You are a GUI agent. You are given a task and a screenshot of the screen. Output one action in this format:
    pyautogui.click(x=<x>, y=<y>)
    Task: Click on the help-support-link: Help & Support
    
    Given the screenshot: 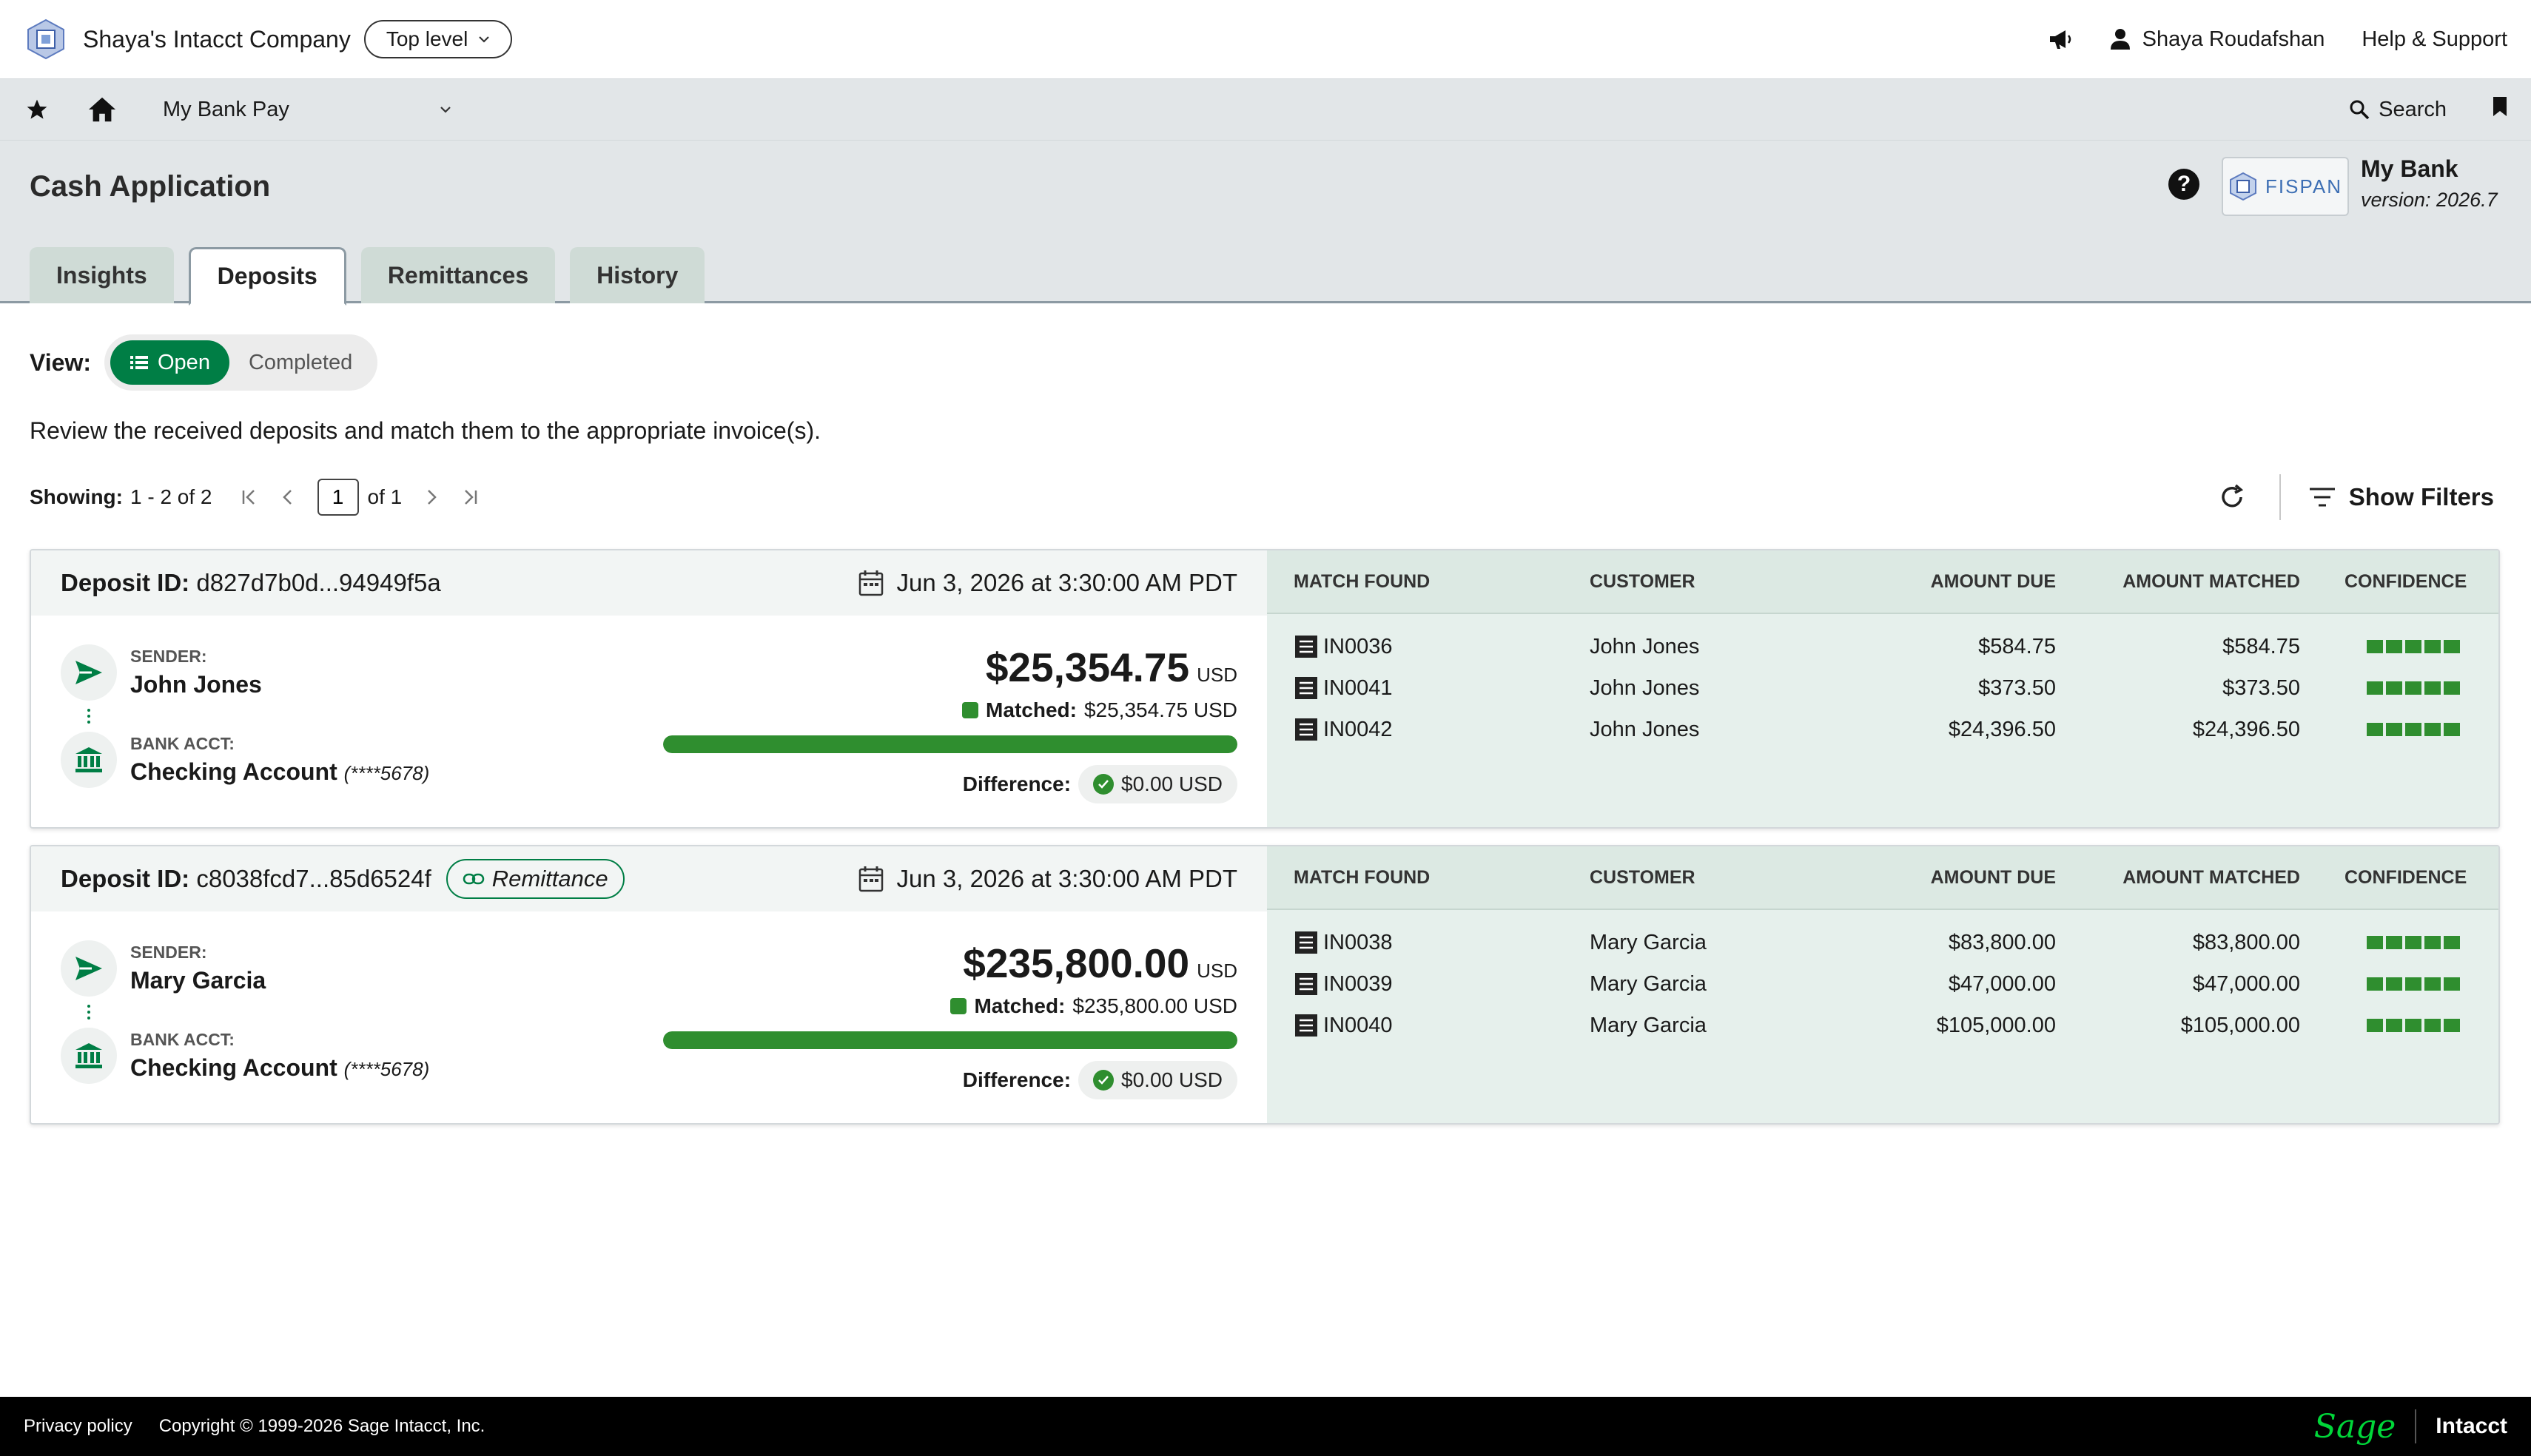 What is the action you would take?
    pyautogui.click(x=2434, y=39)
    